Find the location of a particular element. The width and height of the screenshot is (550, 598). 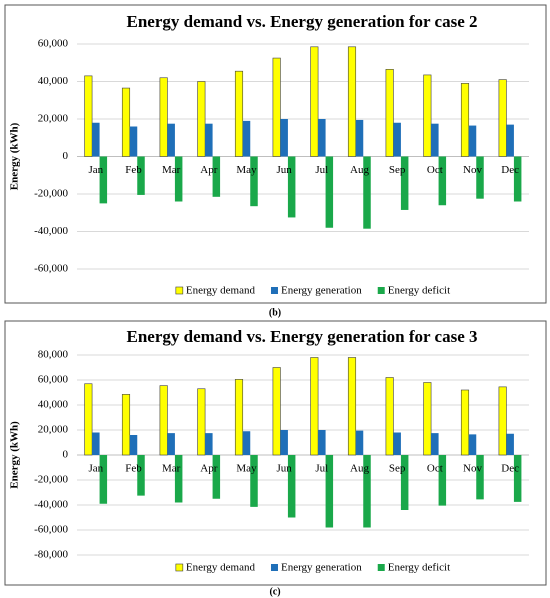

y-tick-label: 60,000 is located at coordinates (53, 380).